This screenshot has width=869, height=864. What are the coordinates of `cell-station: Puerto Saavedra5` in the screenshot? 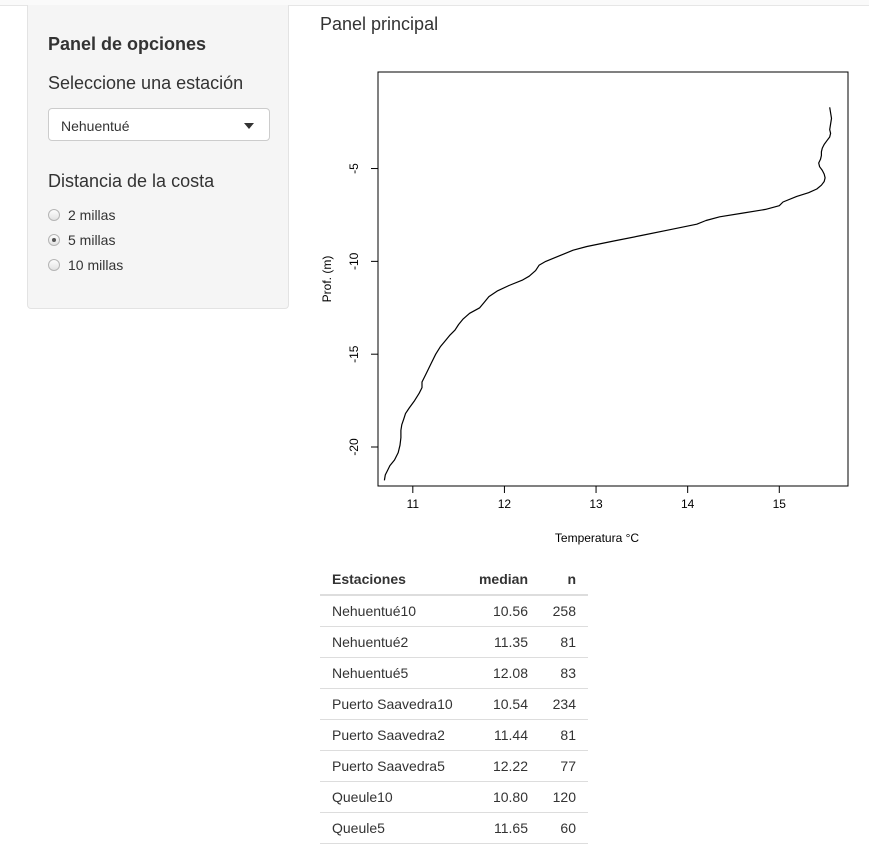 It's located at (393, 766).